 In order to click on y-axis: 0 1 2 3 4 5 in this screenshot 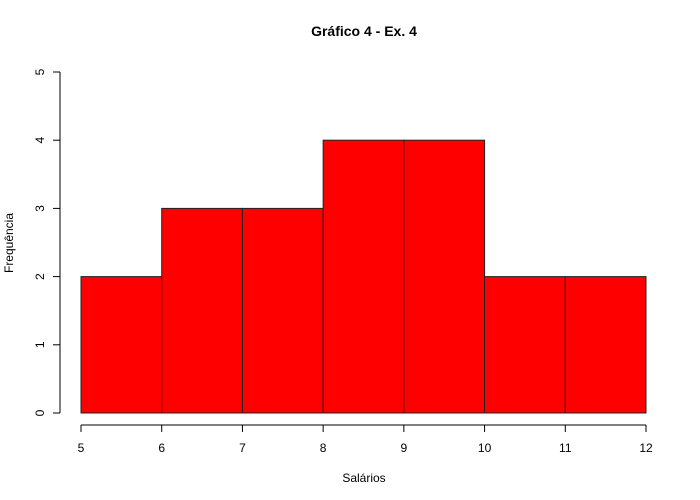, I will do `click(47, 242)`.